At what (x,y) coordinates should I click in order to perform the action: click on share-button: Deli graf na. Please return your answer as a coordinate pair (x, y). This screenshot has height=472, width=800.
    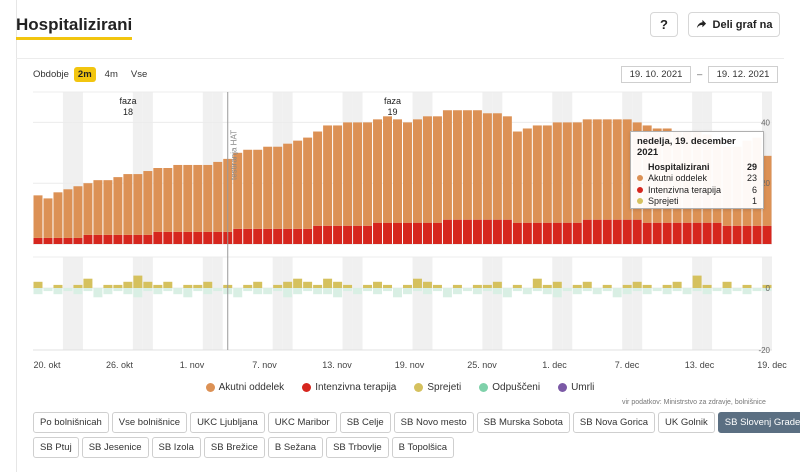
    Looking at the image, I should click on (734, 24).